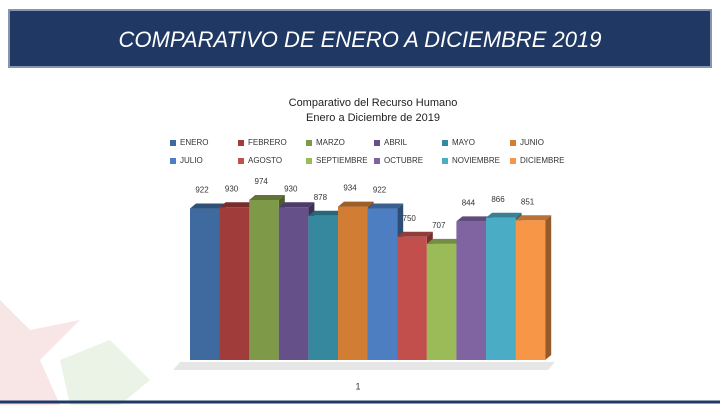 The width and height of the screenshot is (720, 410). Describe the element at coordinates (364, 366) in the screenshot. I see `floor` at that location.